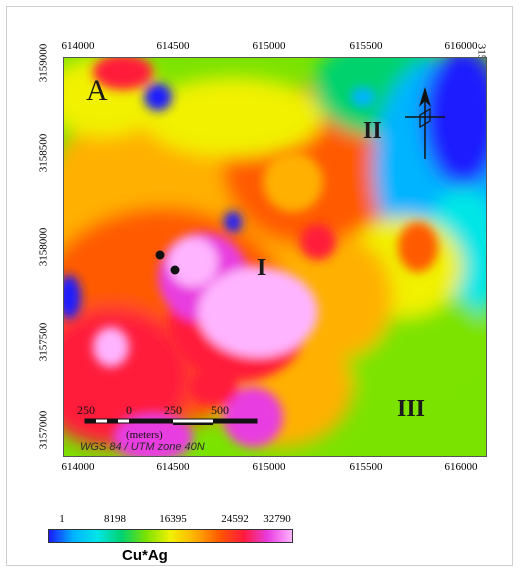 This screenshot has height=573, width=521. What do you see at coordinates (269, 46) in the screenshot?
I see `easting-tick-top: 615000` at bounding box center [269, 46].